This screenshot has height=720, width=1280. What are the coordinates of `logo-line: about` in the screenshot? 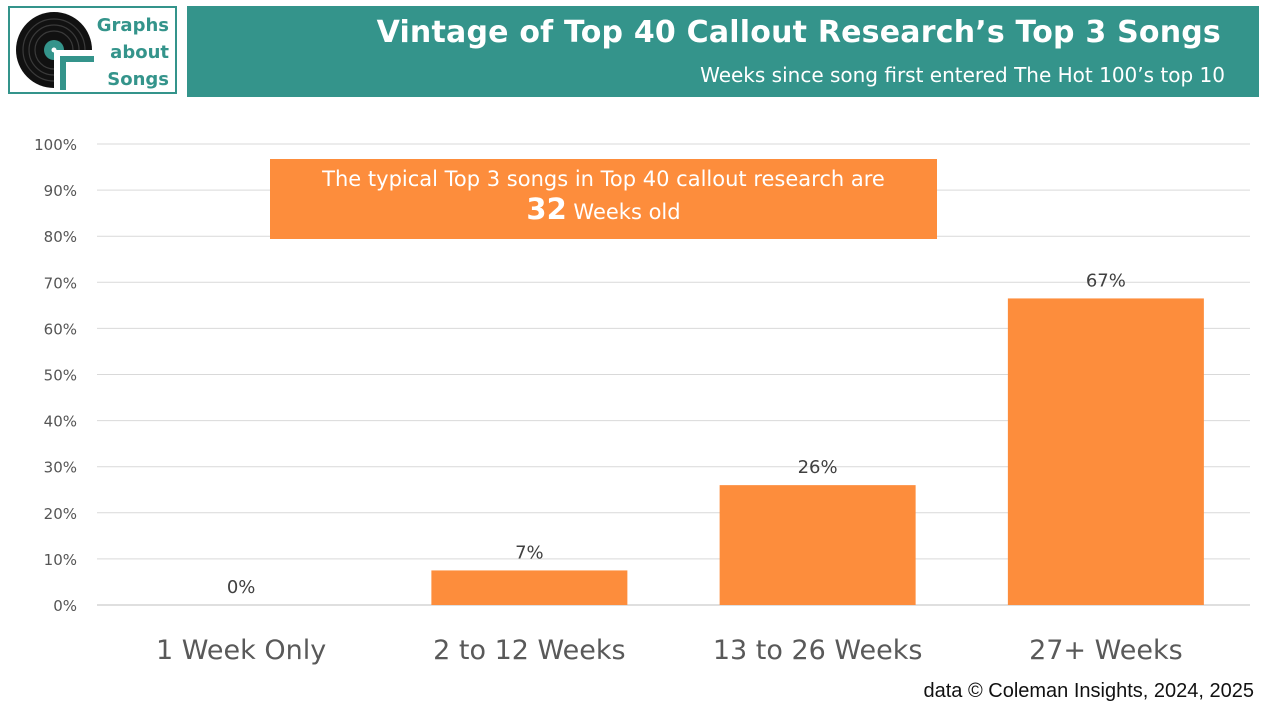 It's located at (139, 52).